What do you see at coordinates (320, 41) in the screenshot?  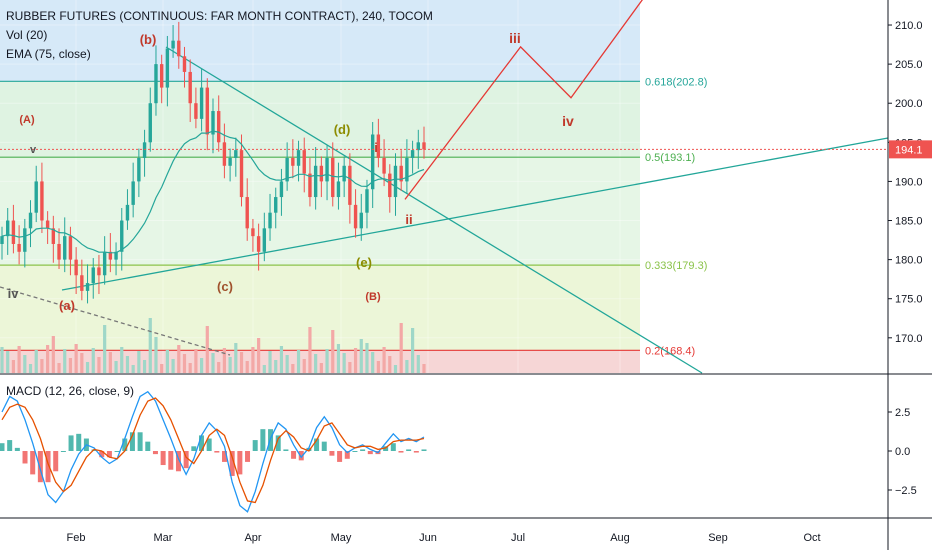 I see `fib-zone-upper` at bounding box center [320, 41].